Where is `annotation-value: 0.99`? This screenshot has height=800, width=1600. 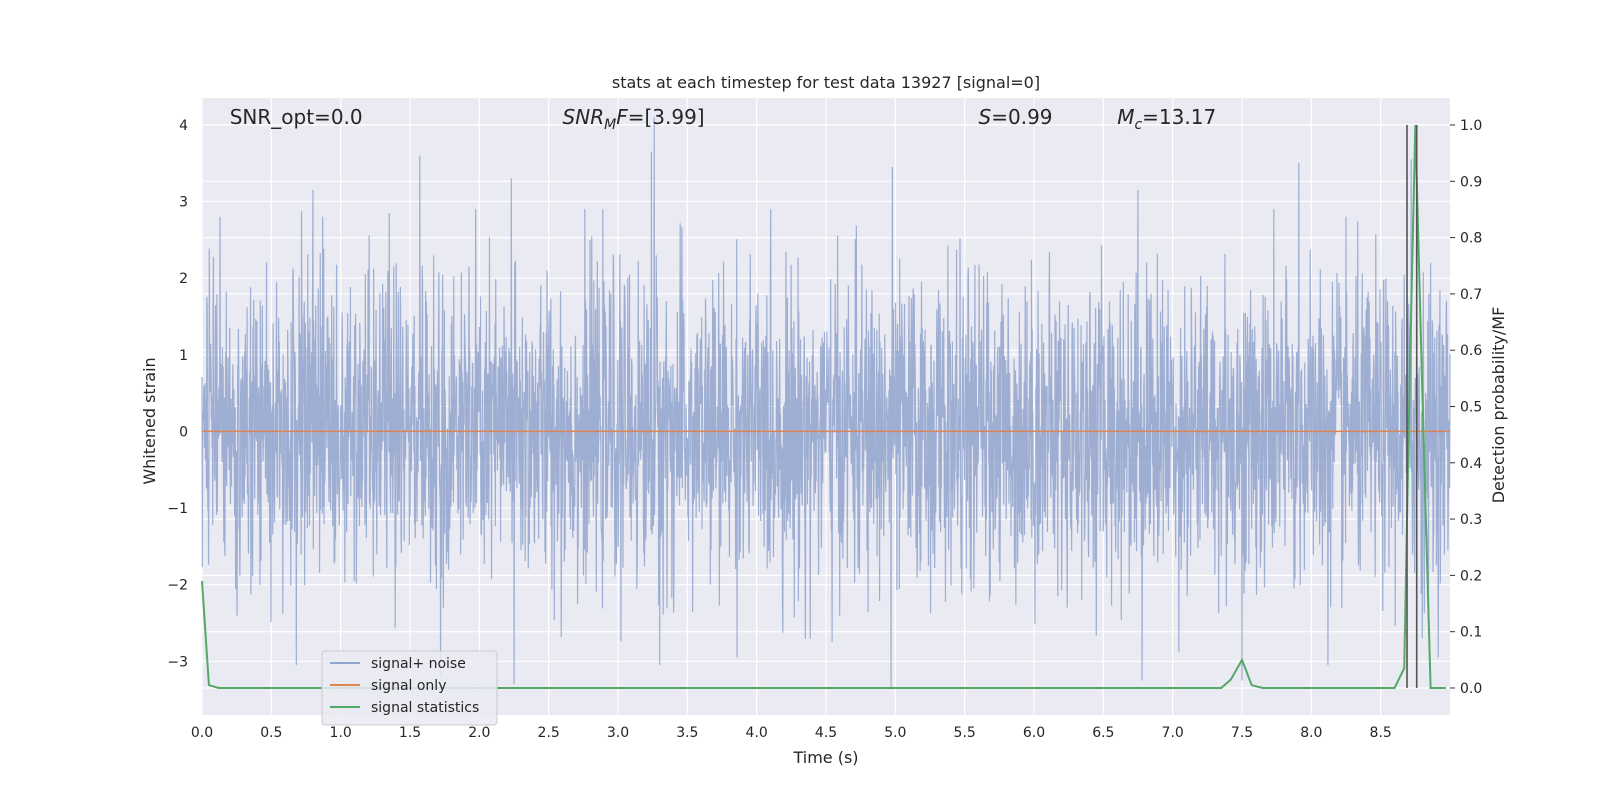
annotation-value: 0.99 is located at coordinates (1030, 117).